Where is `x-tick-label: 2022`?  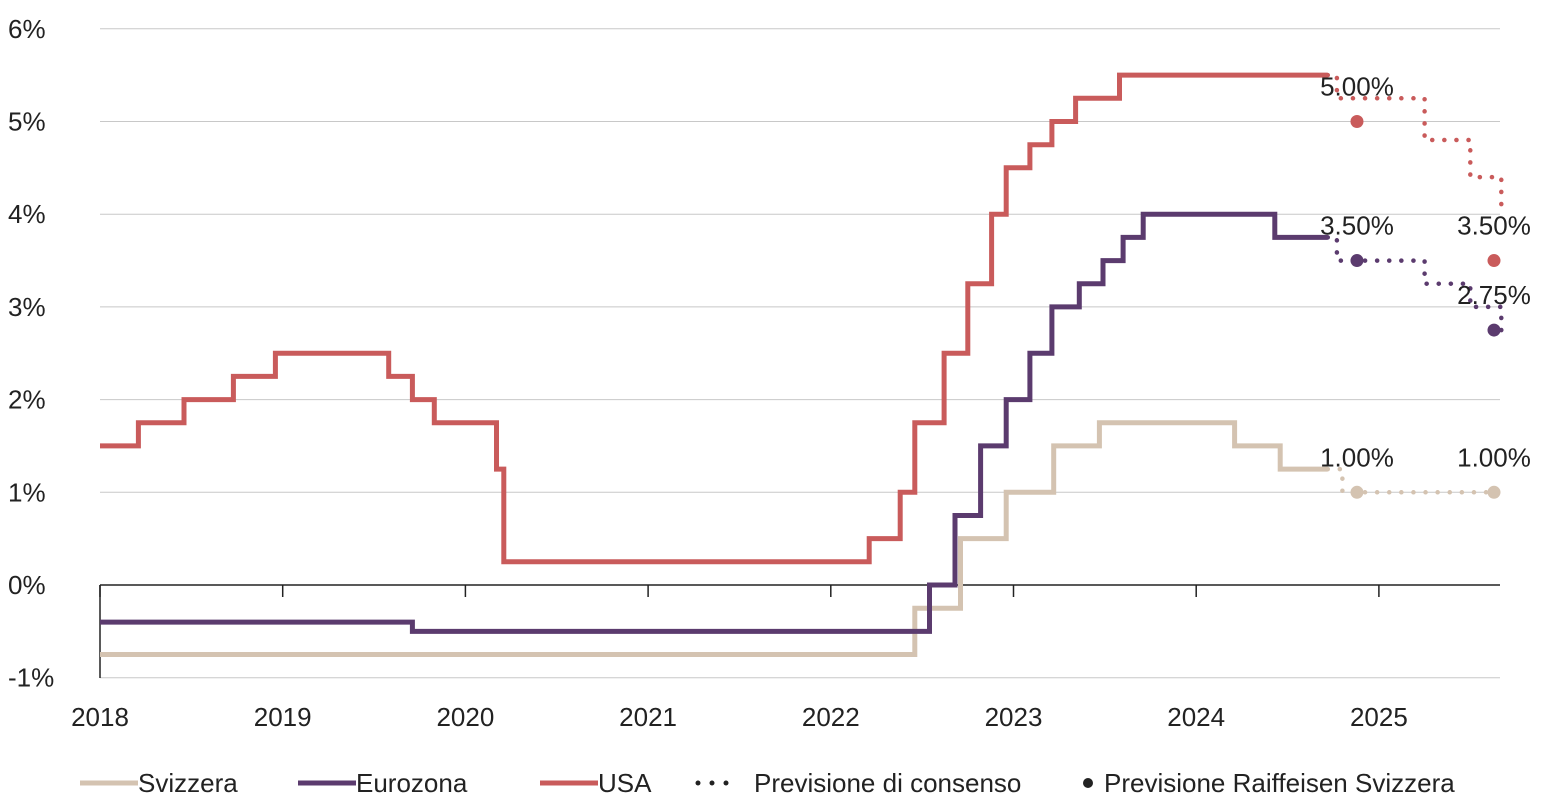
x-tick-label: 2022 is located at coordinates (831, 717).